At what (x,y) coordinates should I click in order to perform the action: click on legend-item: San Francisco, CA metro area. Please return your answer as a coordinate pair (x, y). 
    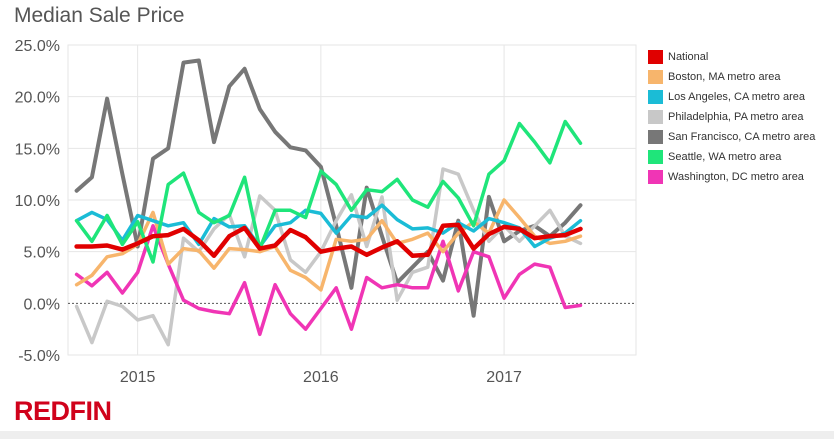
    Looking at the image, I should click on (731, 137).